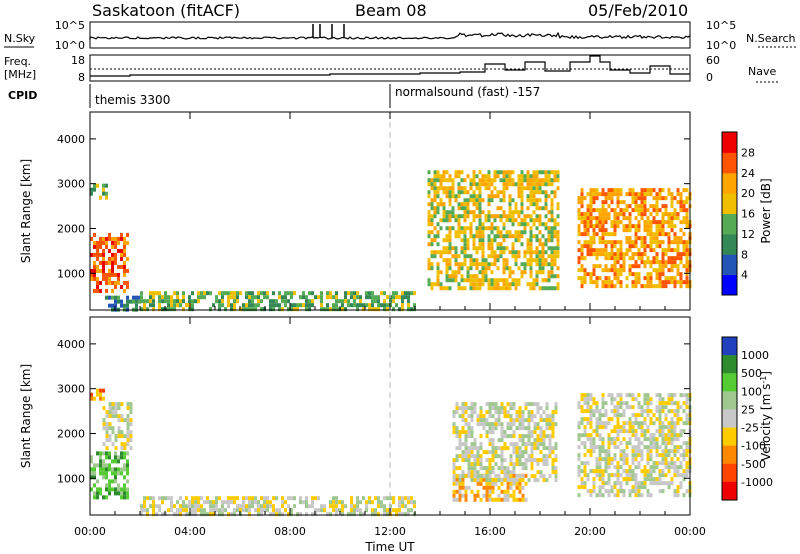  What do you see at coordinates (729, 418) in the screenshot?
I see `colorbar-frame` at bounding box center [729, 418].